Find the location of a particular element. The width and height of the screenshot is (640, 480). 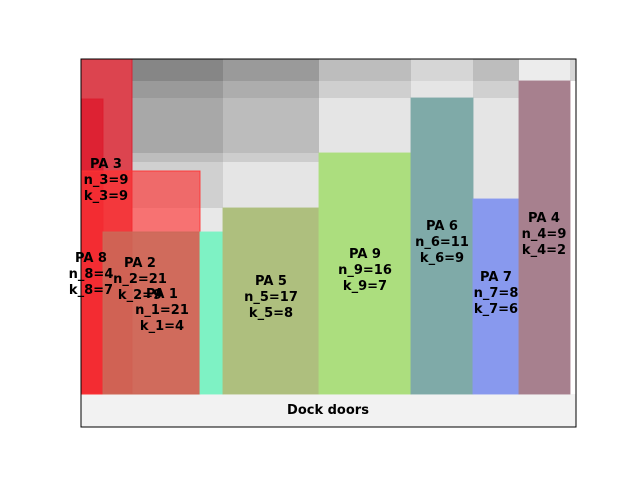

pa9-label-line: k_9=7 is located at coordinates (365, 286).